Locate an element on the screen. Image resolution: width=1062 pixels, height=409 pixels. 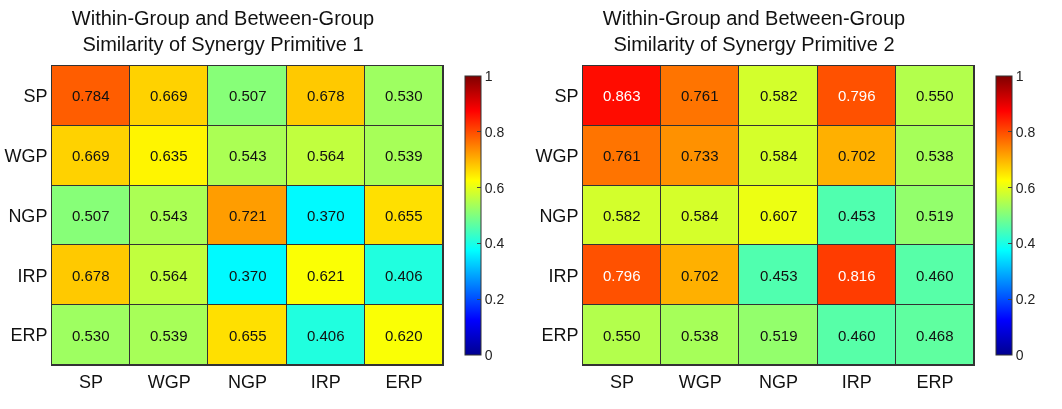
data-label: 0.621 is located at coordinates (326, 275).